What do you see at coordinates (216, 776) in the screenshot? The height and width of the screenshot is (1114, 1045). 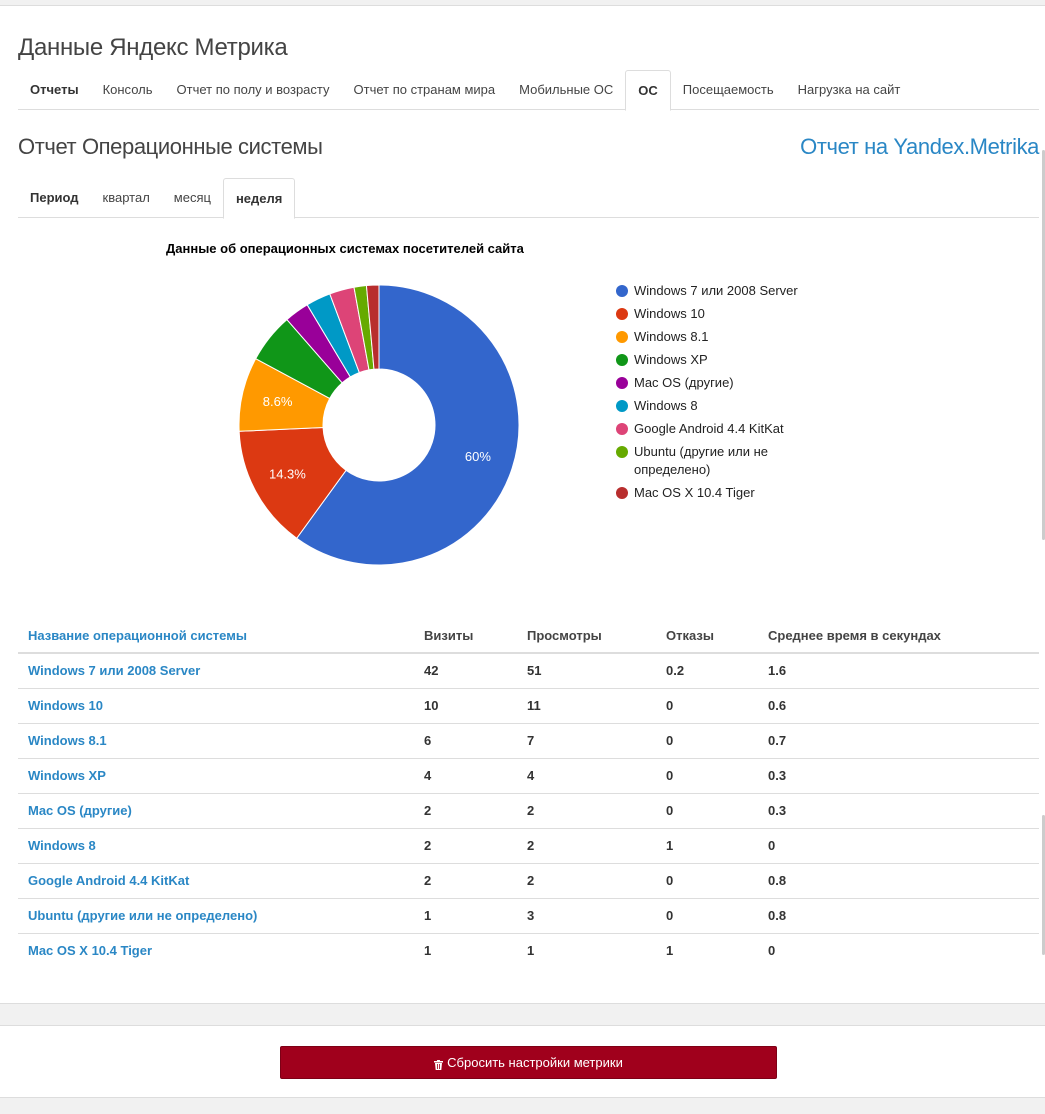 I see `os-name-link: Windows XP` at bounding box center [216, 776].